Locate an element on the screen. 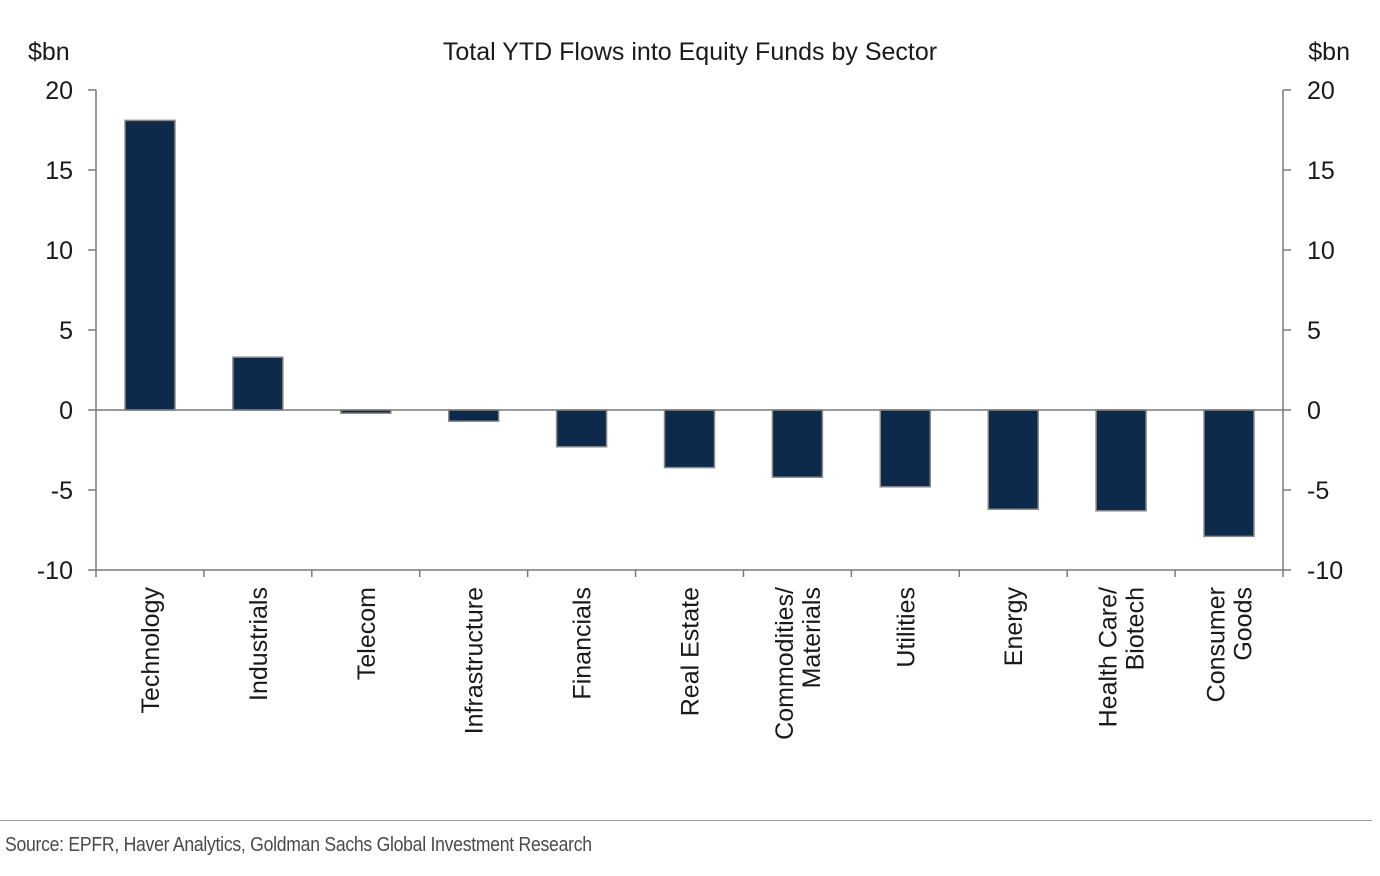 This screenshot has height=876, width=1380. category-label: Industrials is located at coordinates (259, 644).